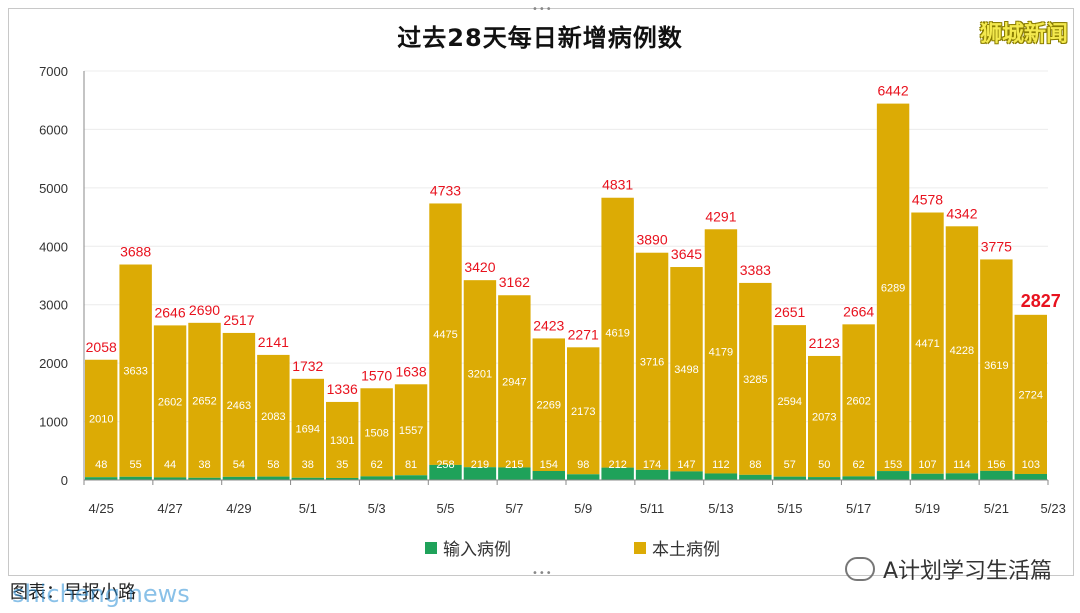  What do you see at coordinates (101, 508) in the screenshot?
I see `x-tick-label: 4/25` at bounding box center [101, 508].